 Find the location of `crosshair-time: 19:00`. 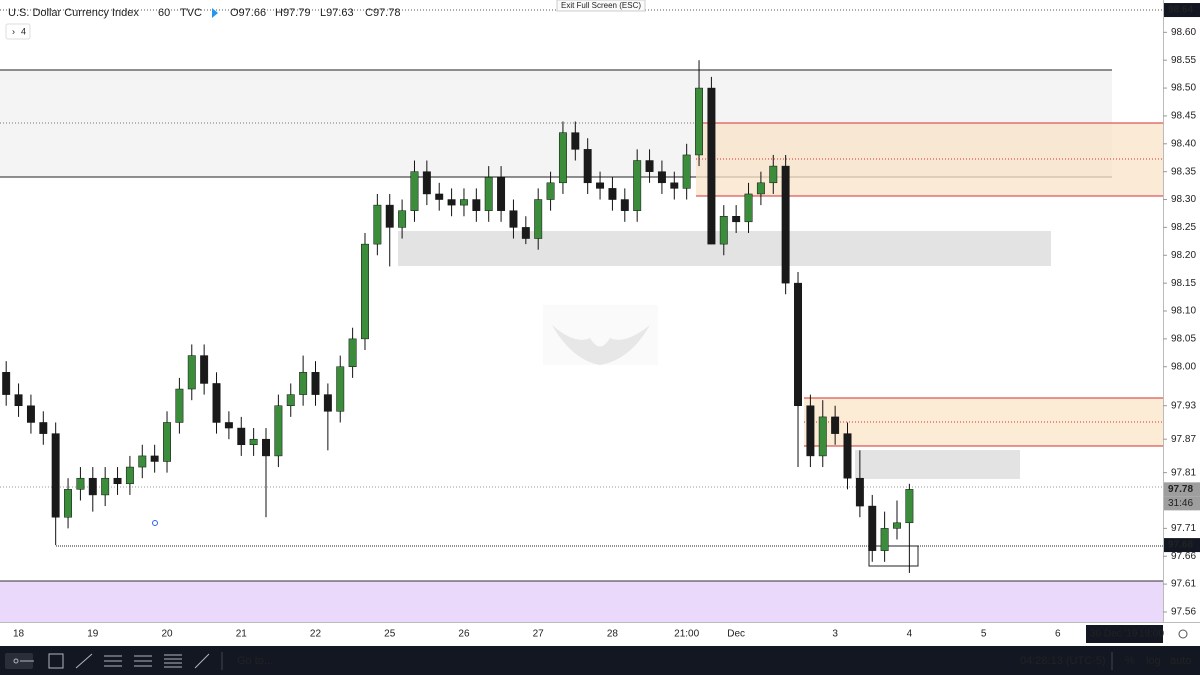

crosshair-time: 19:00 is located at coordinates (1151, 634).